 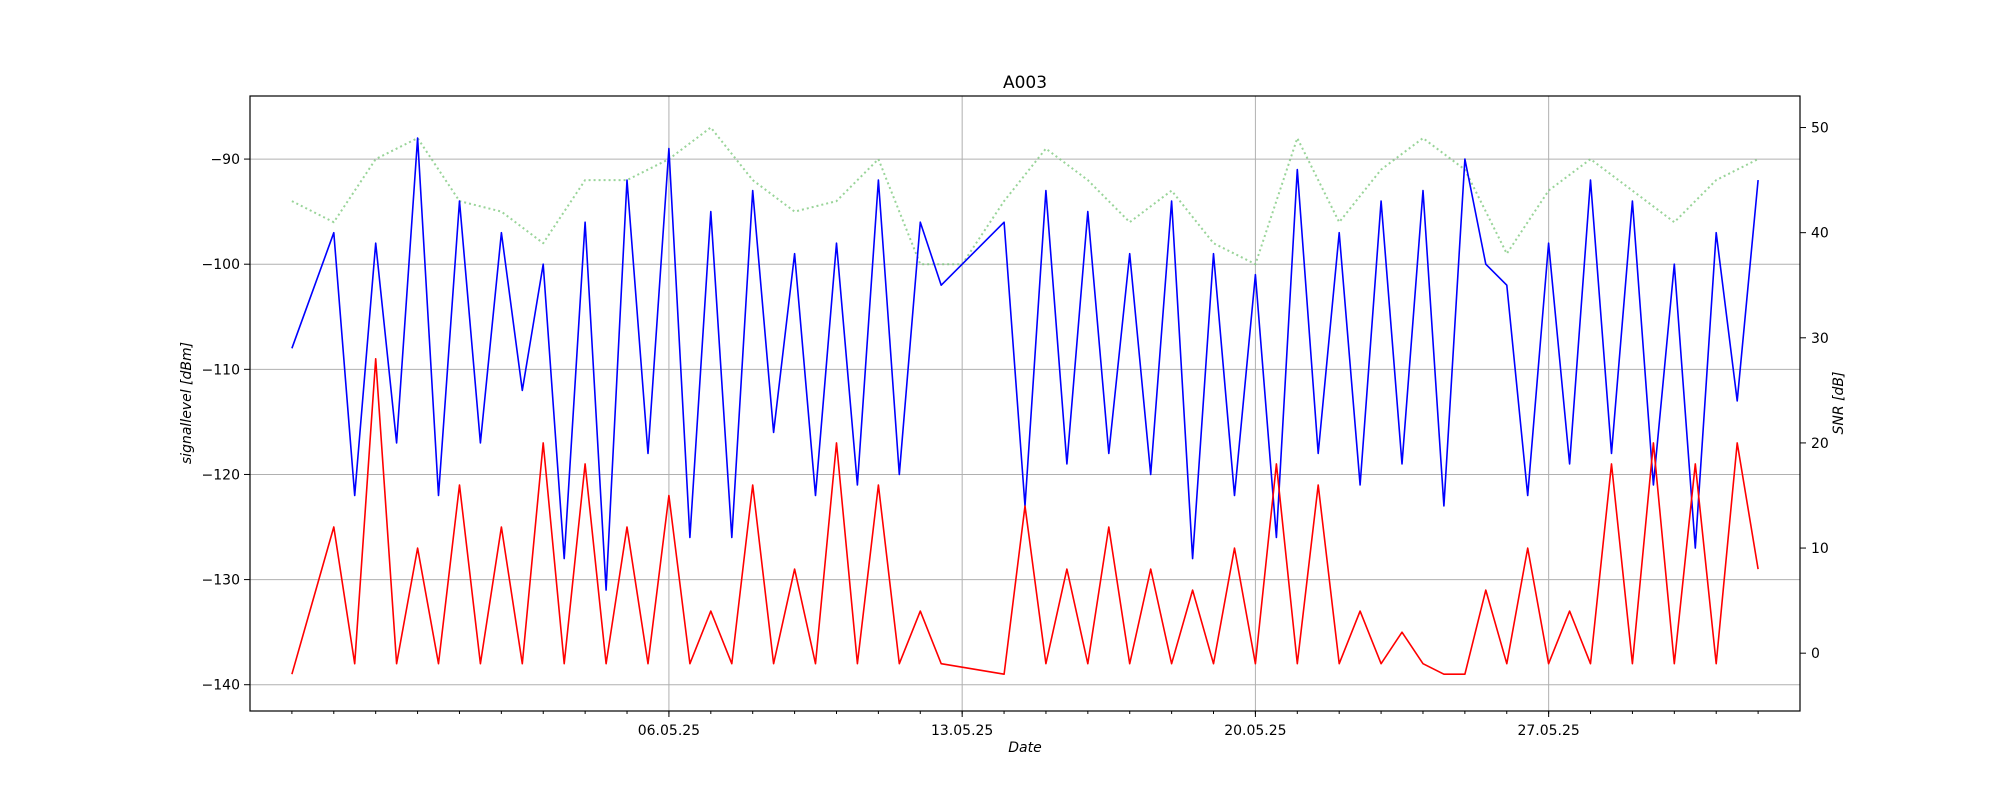 What do you see at coordinates (221, 581) in the screenshot?
I see `left-y-tick-label: −130` at bounding box center [221, 581].